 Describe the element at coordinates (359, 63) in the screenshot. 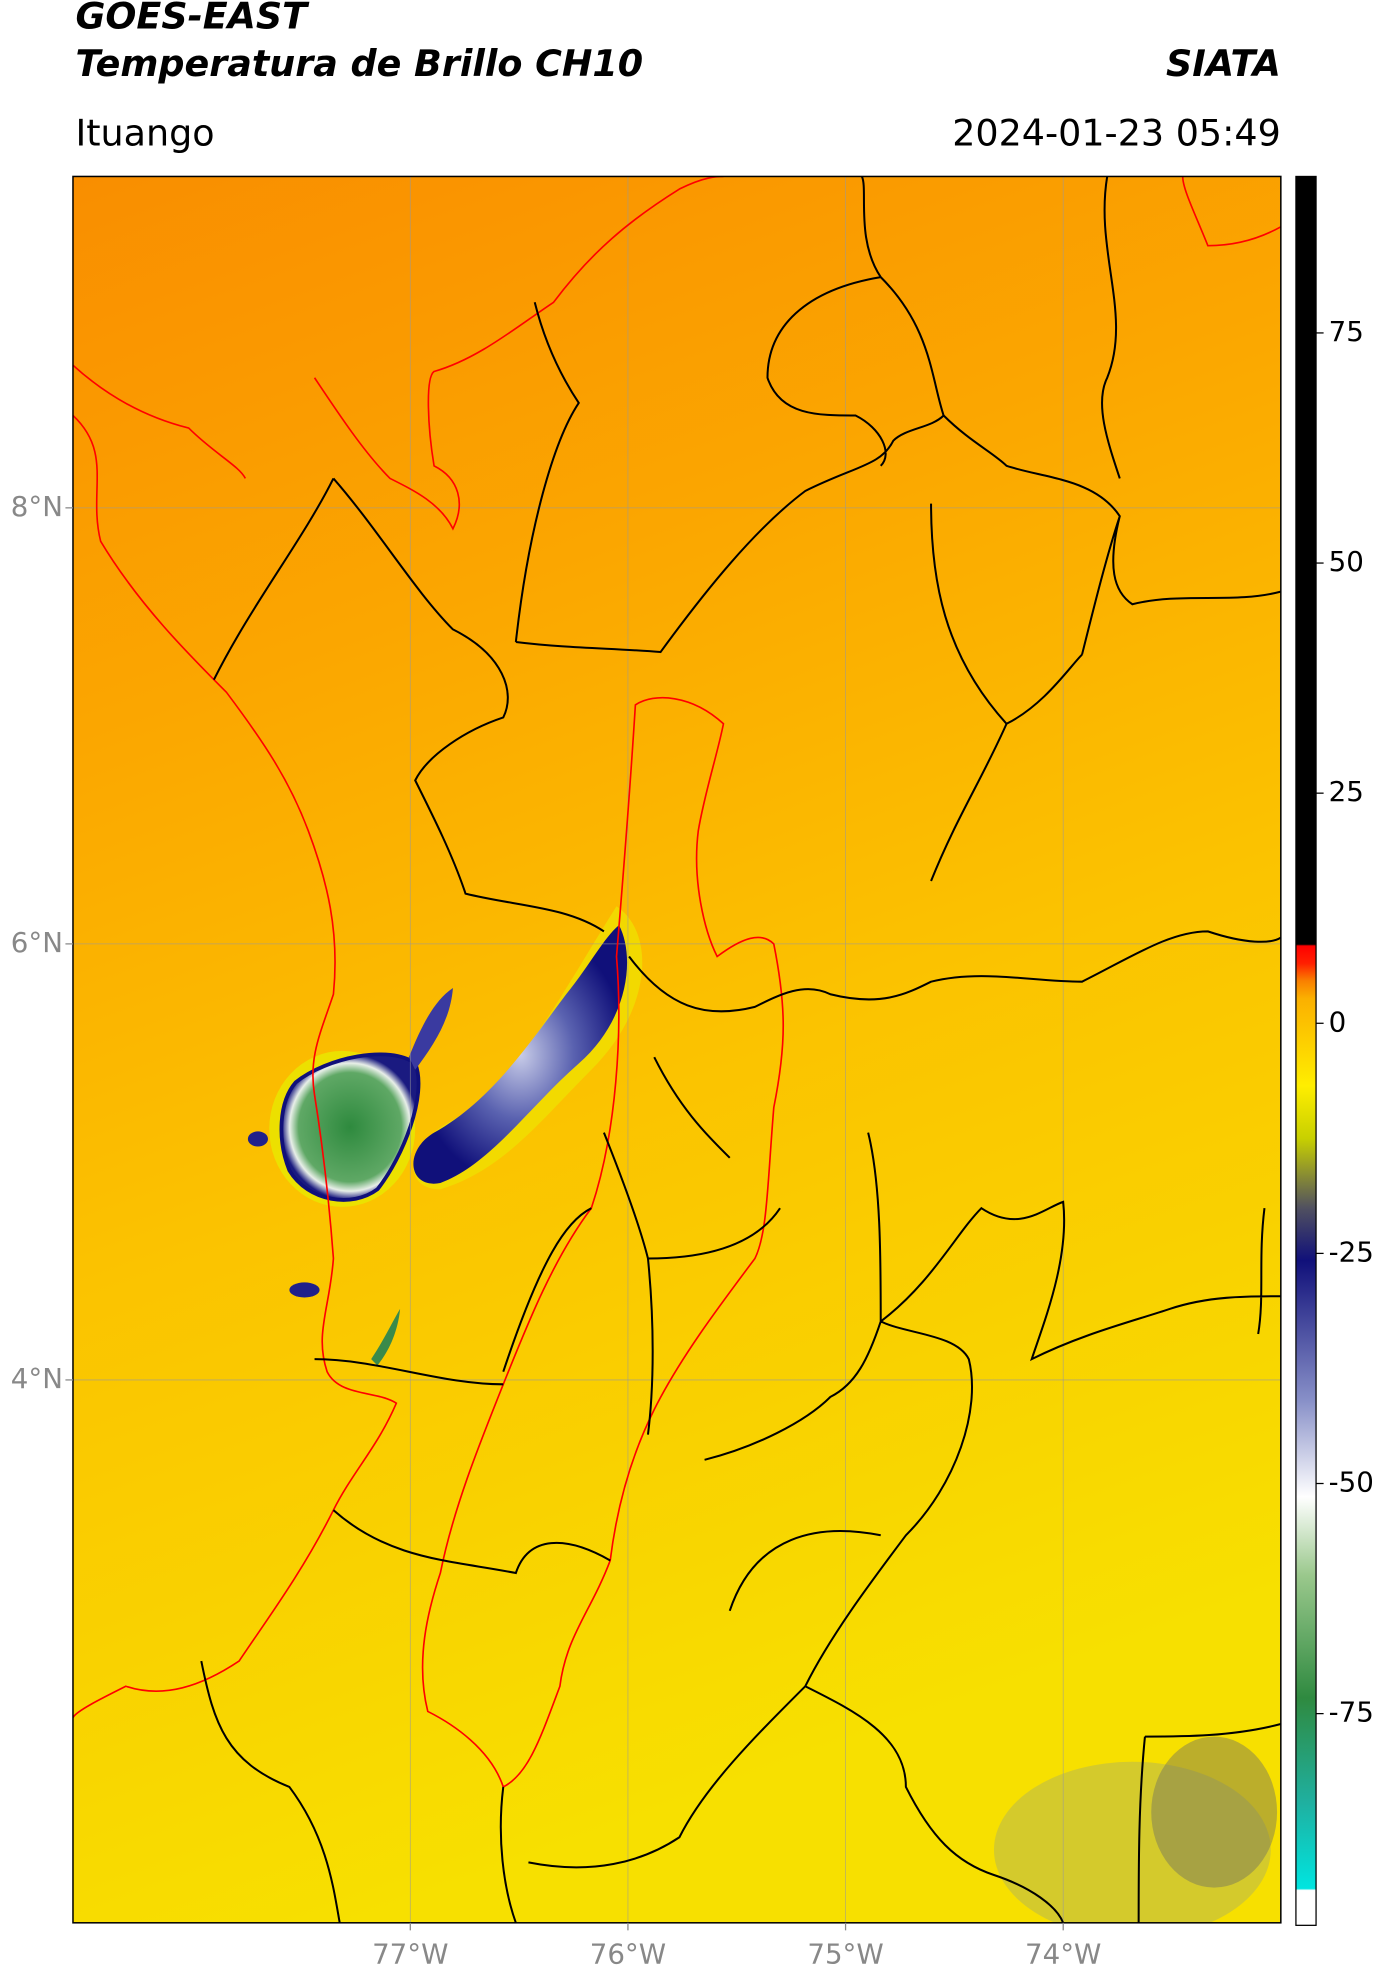

I see `subtitle: Temperatura de Brillo CH10` at that location.